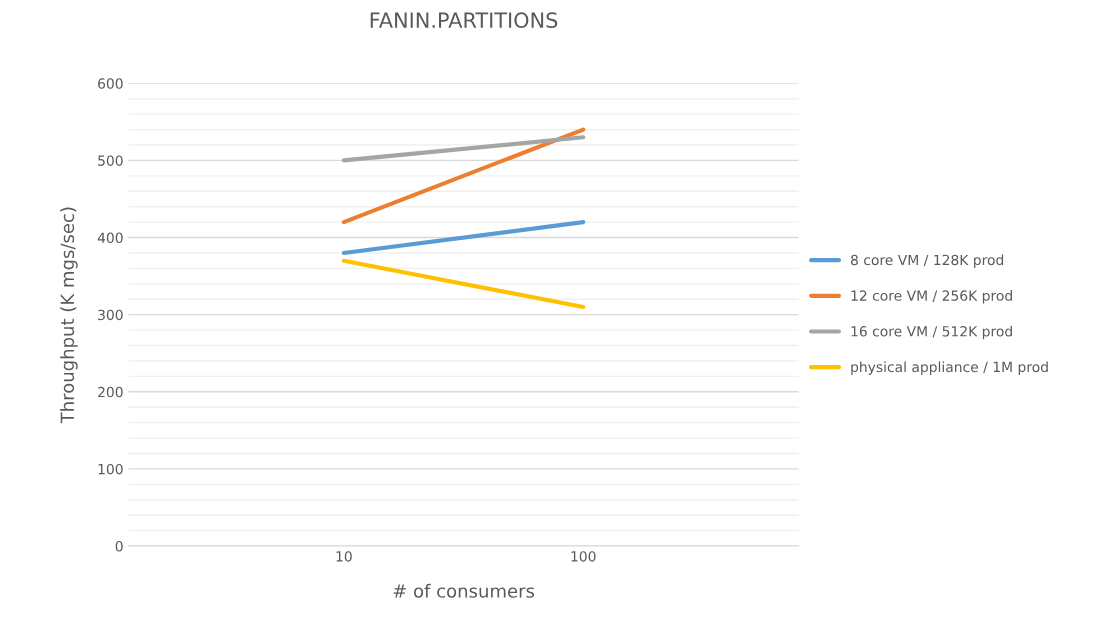 This screenshot has width=1117, height=617. What do you see at coordinates (110, 469) in the screenshot?
I see `y-tick-label: 100` at bounding box center [110, 469].